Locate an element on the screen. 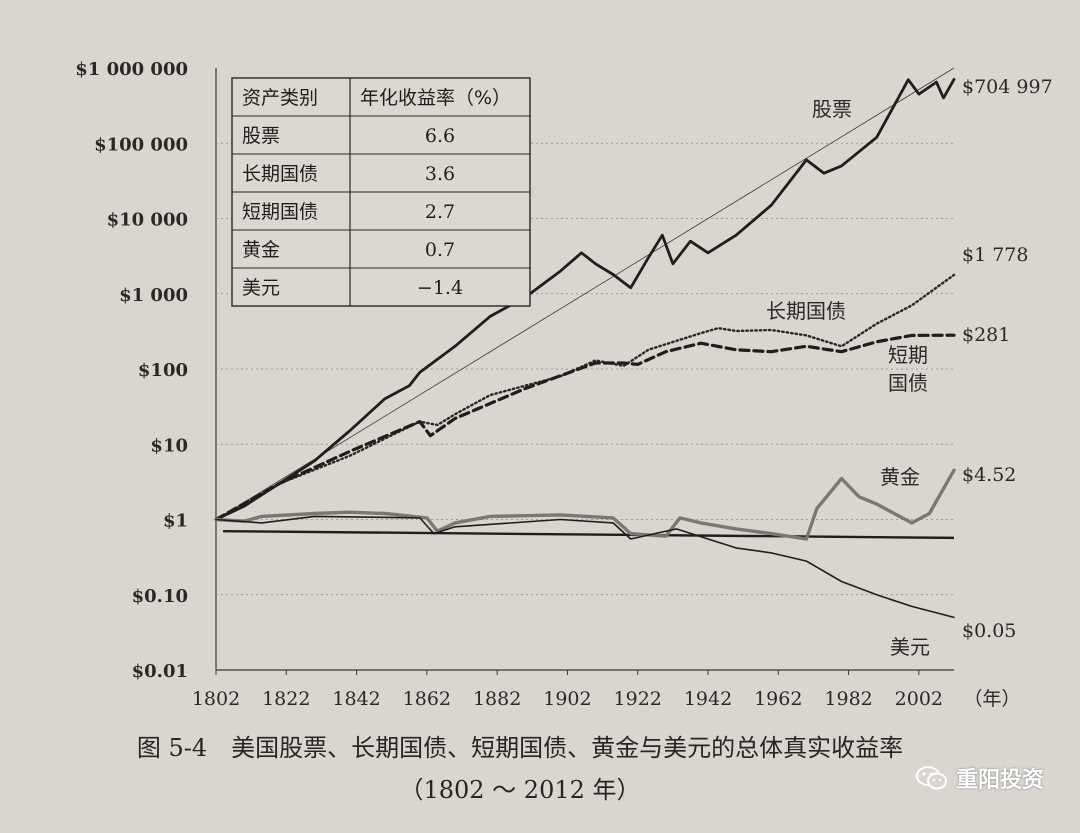 The height and width of the screenshot is (833, 1080). y-tick-label-5: $10 is located at coordinates (169, 445).